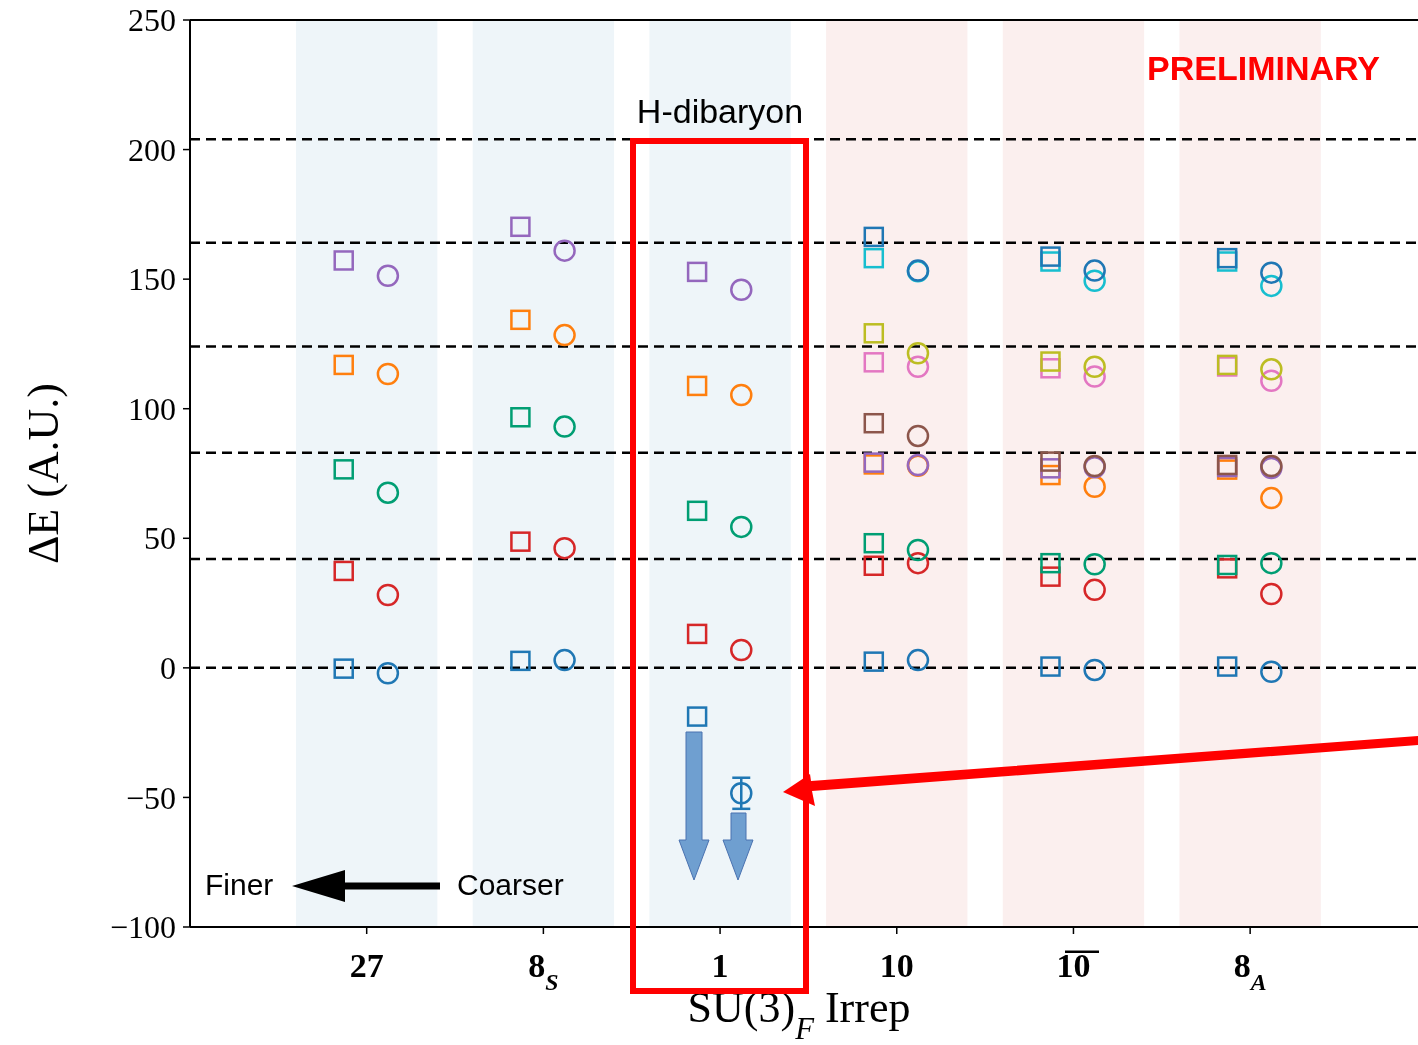 This screenshot has width=1418, height=1045. Describe the element at coordinates (1250, 971) in the screenshot. I see `x-tick-label: 8$_{A}$` at that location.